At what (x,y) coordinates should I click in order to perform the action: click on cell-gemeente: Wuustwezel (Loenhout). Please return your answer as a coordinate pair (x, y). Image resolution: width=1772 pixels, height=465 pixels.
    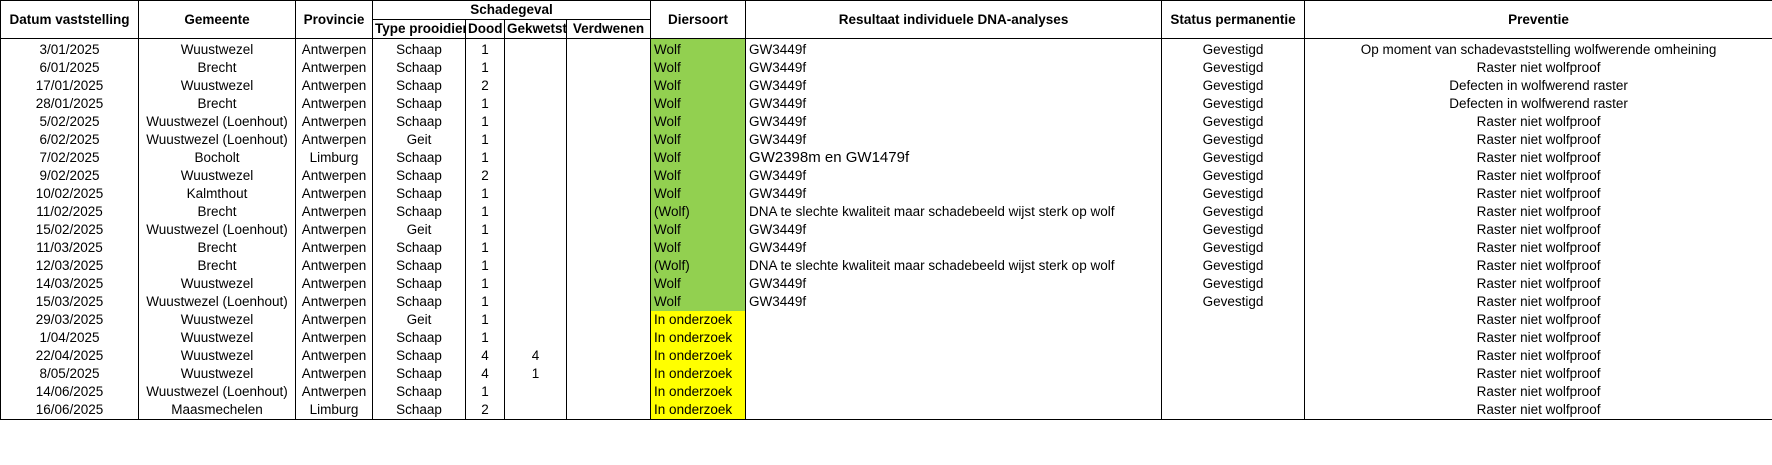
    Looking at the image, I should click on (217, 392).